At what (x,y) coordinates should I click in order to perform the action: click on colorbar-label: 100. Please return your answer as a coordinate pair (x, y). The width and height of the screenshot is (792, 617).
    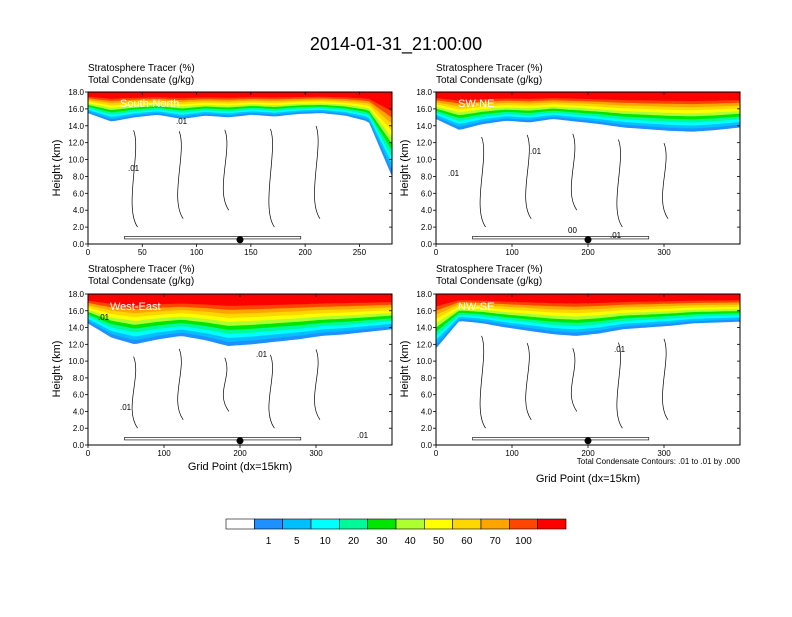
    Looking at the image, I should click on (523, 541).